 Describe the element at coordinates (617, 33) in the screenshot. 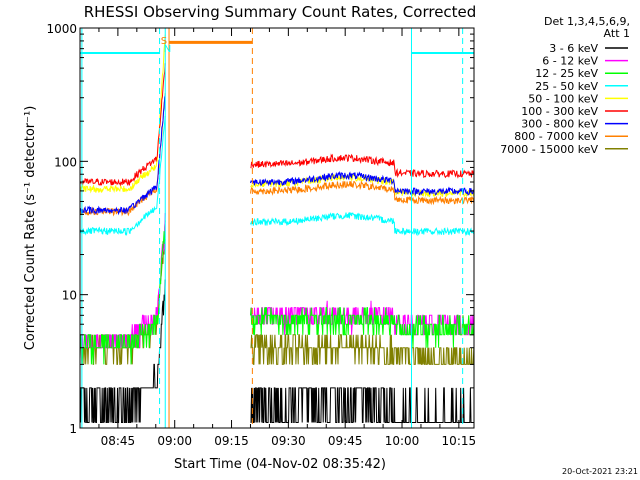

I see `legend-header-line-2: Att 1` at that location.